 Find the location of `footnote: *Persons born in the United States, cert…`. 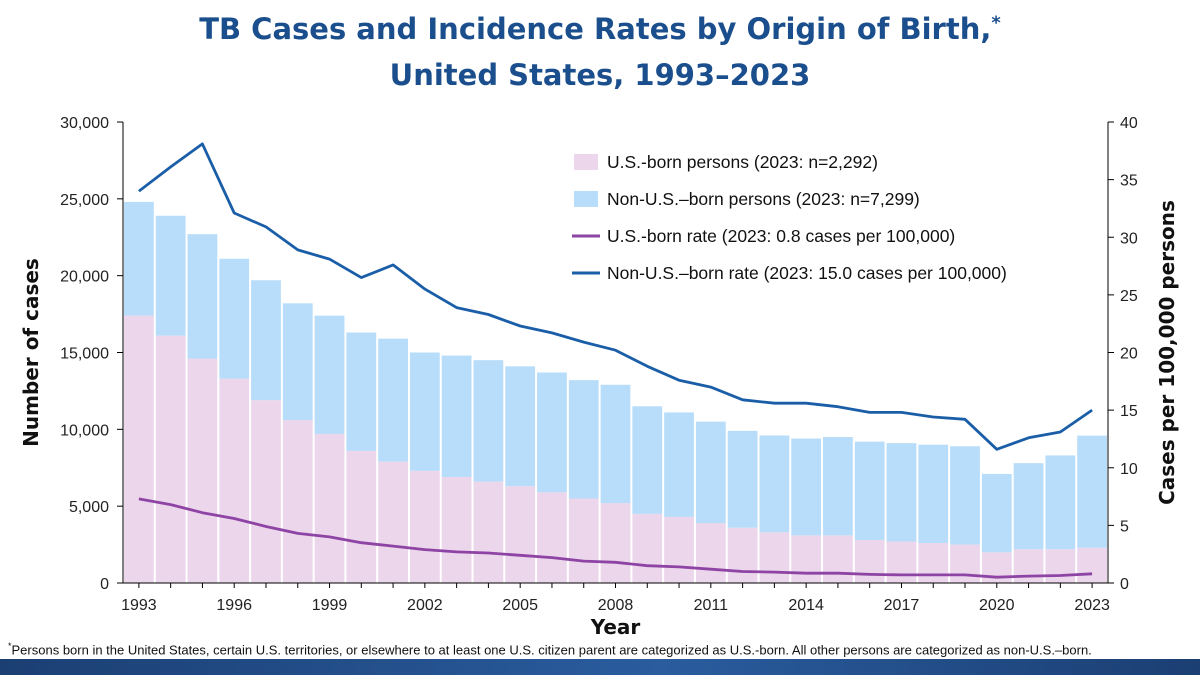

footnote: *Persons born in the United States, cert… is located at coordinates (550, 649).